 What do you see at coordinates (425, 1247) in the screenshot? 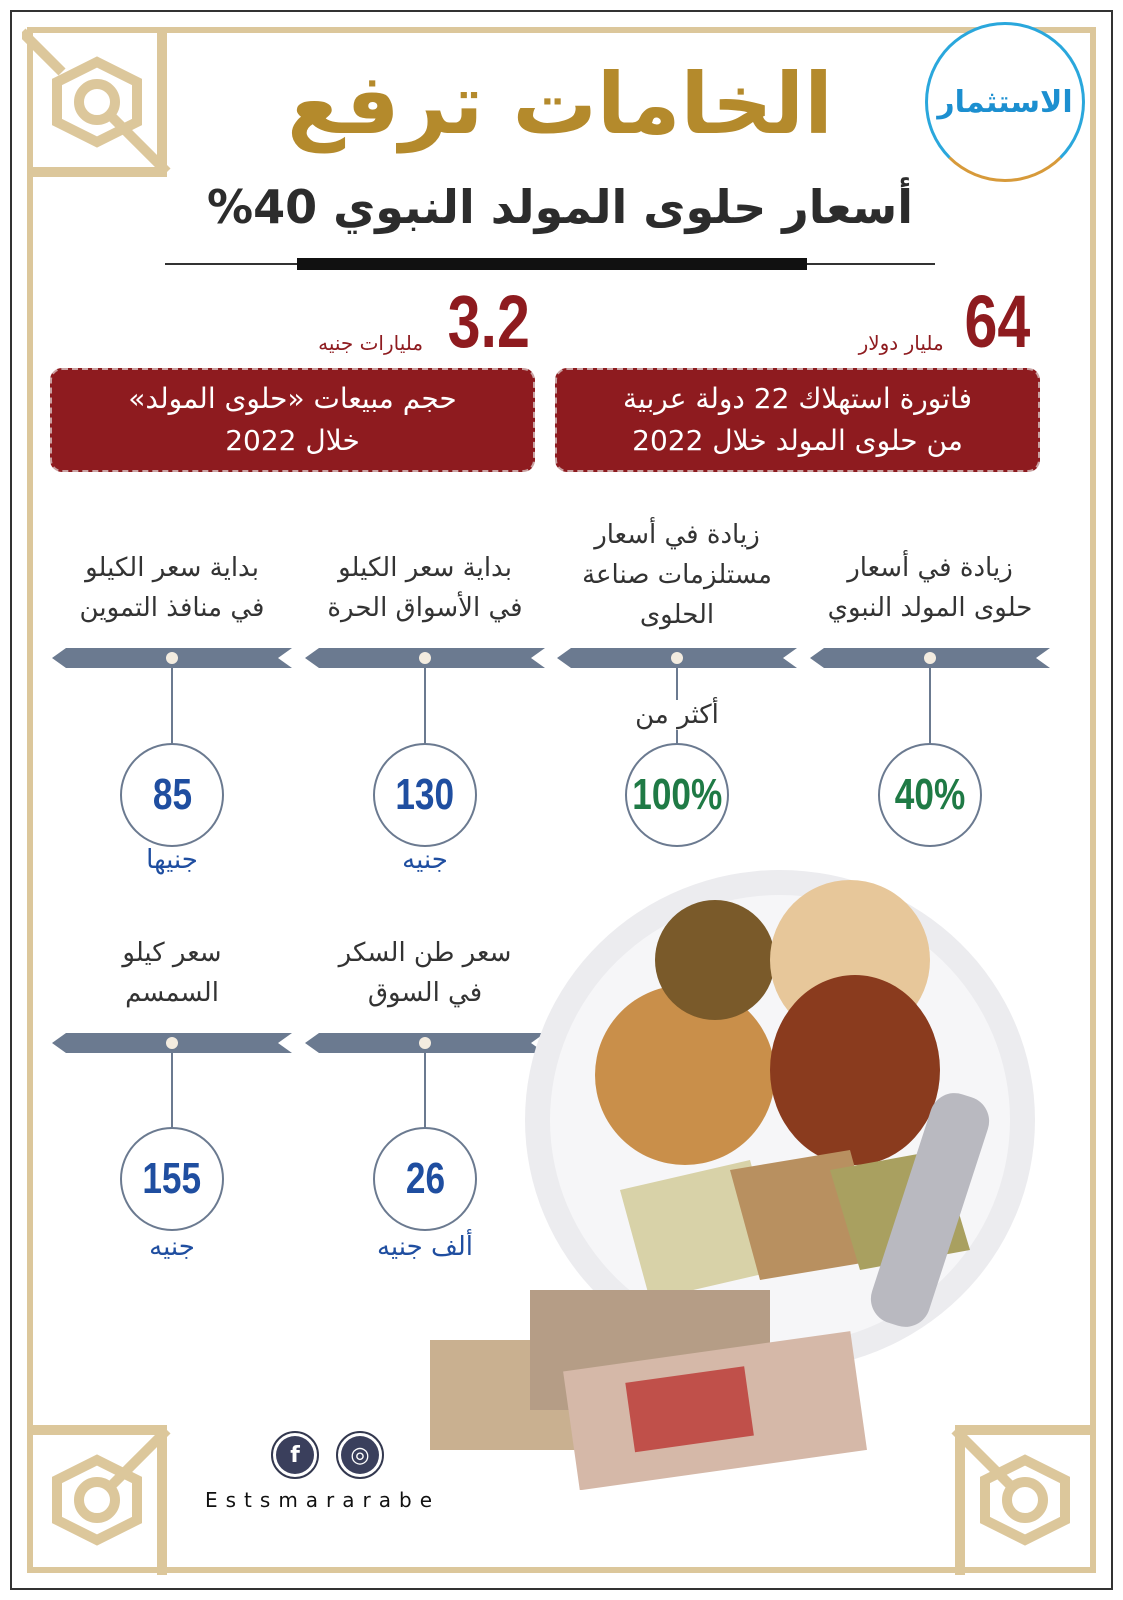
I see `stat-unit: ألف جنيه` at bounding box center [425, 1247].